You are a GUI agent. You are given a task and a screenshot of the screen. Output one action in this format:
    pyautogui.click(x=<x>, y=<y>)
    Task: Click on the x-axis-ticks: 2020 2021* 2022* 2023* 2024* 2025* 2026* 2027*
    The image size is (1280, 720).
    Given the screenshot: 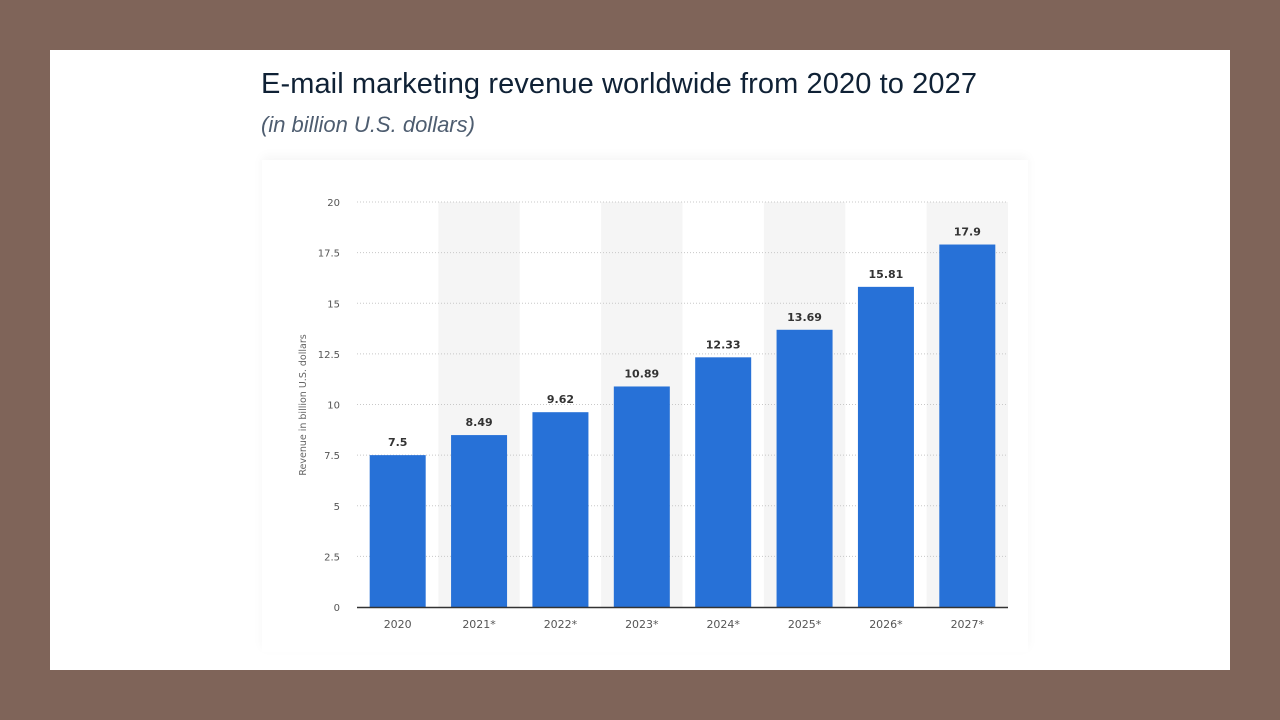 What is the action you would take?
    pyautogui.click(x=684, y=624)
    